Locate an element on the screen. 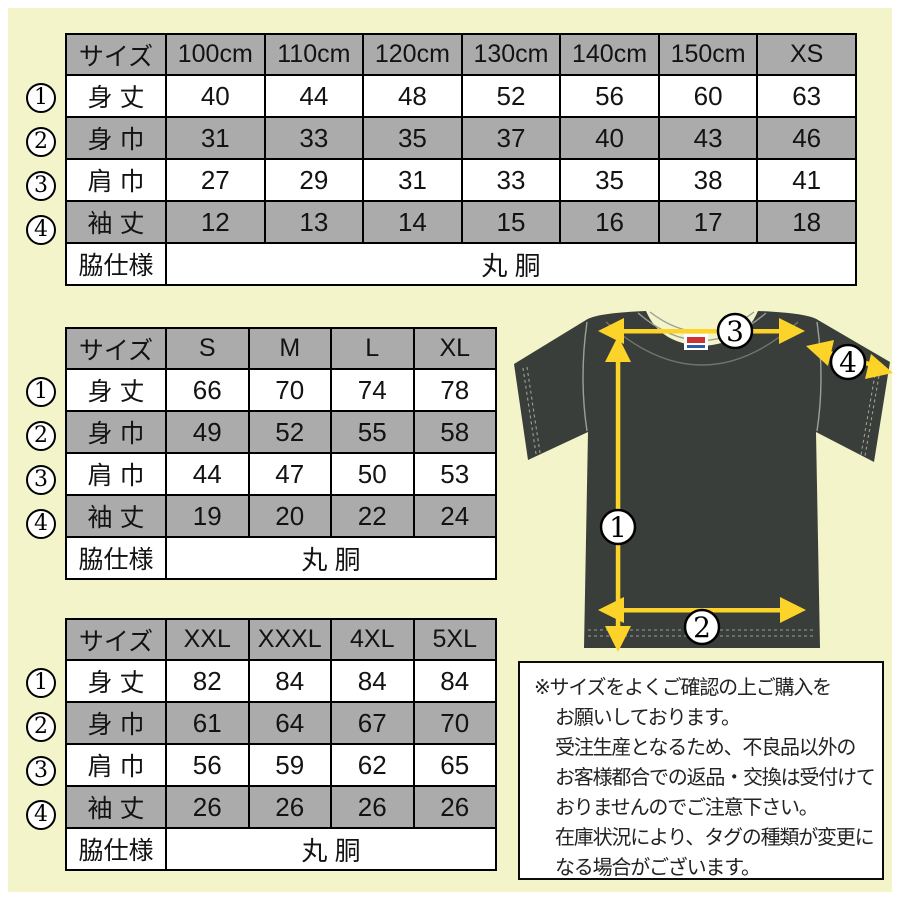 The image size is (900, 900). value-cell: 40 is located at coordinates (609, 138).